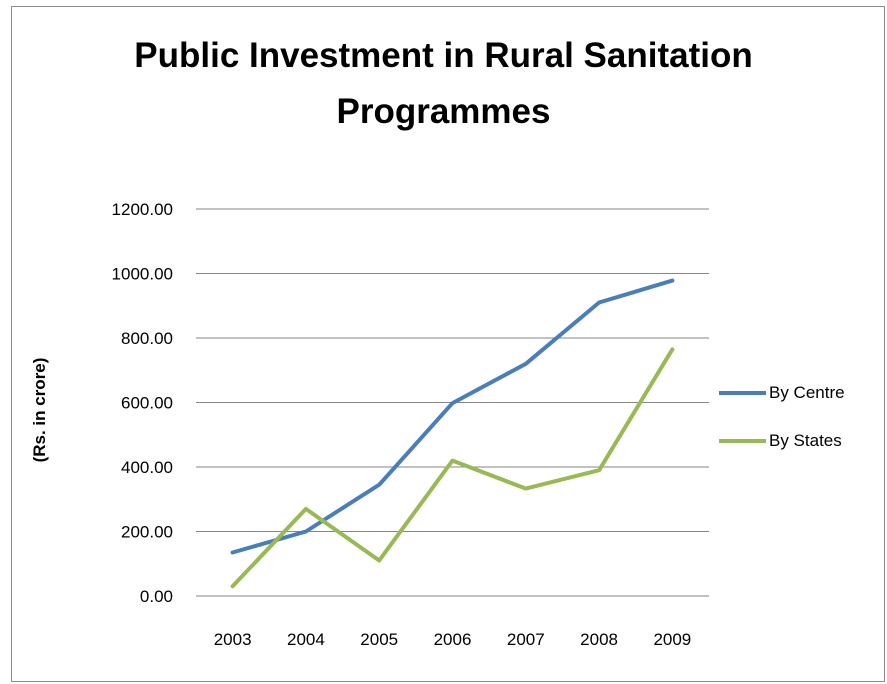 The height and width of the screenshot is (684, 887). I want to click on y-tick-label: 1200.00, so click(142, 209).